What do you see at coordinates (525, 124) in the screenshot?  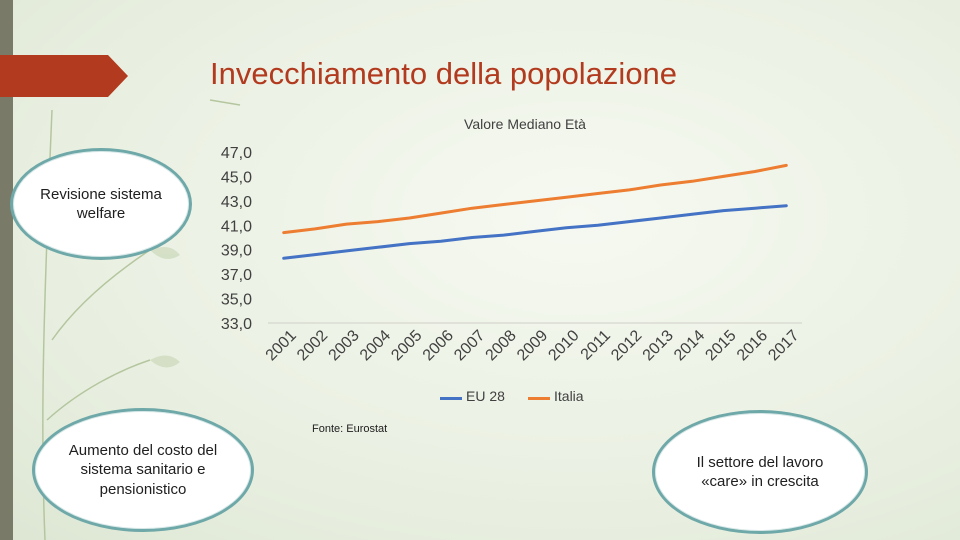 I see `chart-title: Valore Mediano Età` at bounding box center [525, 124].